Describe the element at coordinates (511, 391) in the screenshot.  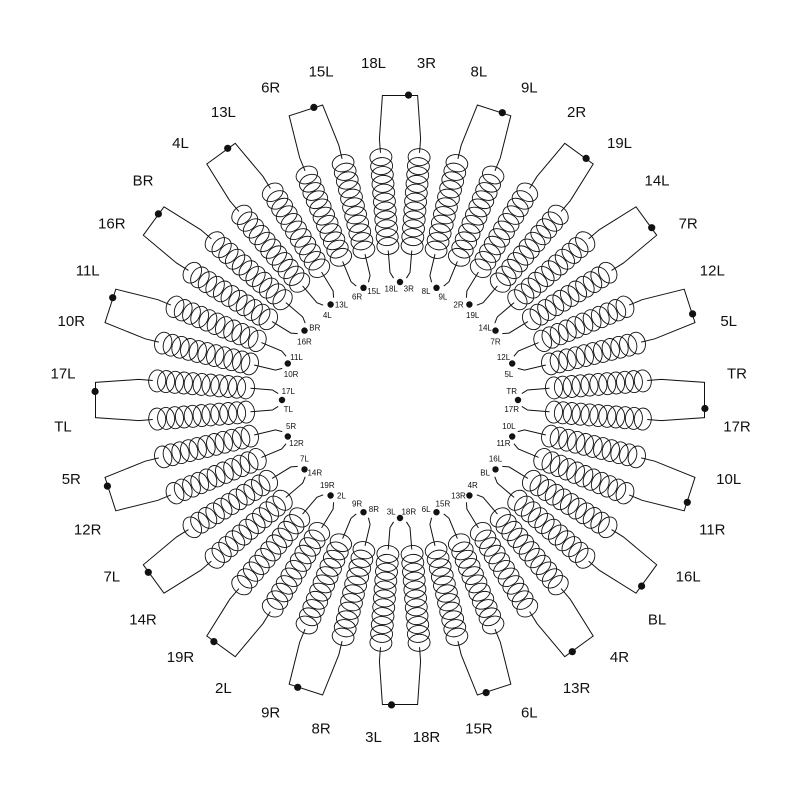
I see `inner-label: TR` at that location.